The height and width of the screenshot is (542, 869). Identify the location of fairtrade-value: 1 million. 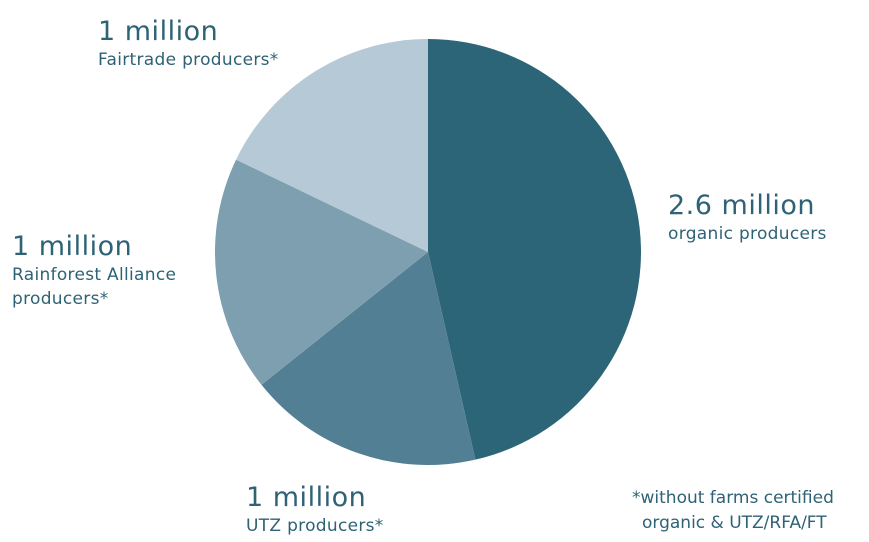
(158, 31).